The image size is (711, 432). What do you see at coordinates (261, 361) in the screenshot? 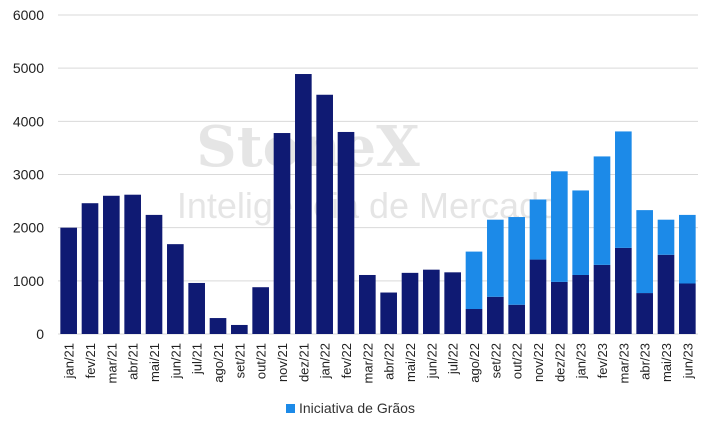
I see `x-tick-label: out/21` at bounding box center [261, 361].